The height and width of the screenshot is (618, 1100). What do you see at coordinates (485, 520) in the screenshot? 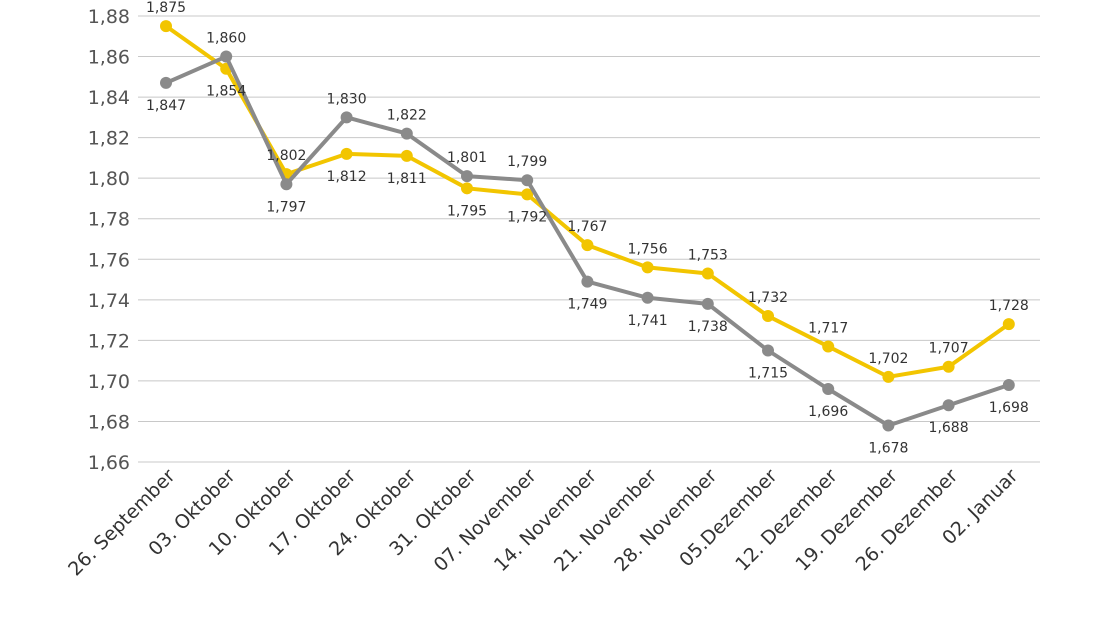
I see `x-tick-label: 07. November` at bounding box center [485, 520].